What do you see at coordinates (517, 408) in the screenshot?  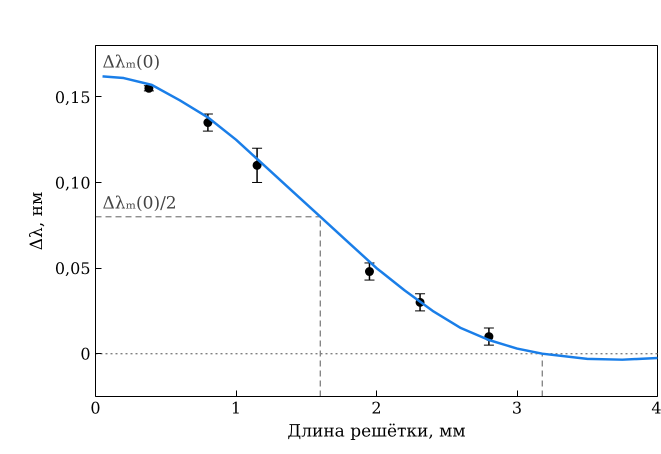 I see `x-tick-label: 3` at bounding box center [517, 408].